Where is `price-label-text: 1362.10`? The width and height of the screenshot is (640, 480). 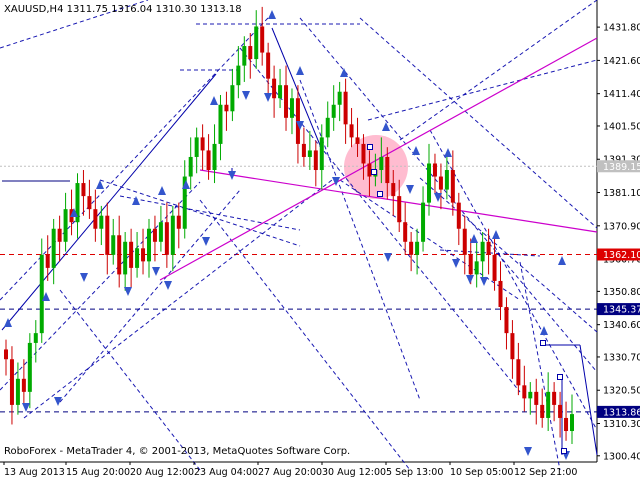 price-label-text: 1362.10 is located at coordinates (621, 255).